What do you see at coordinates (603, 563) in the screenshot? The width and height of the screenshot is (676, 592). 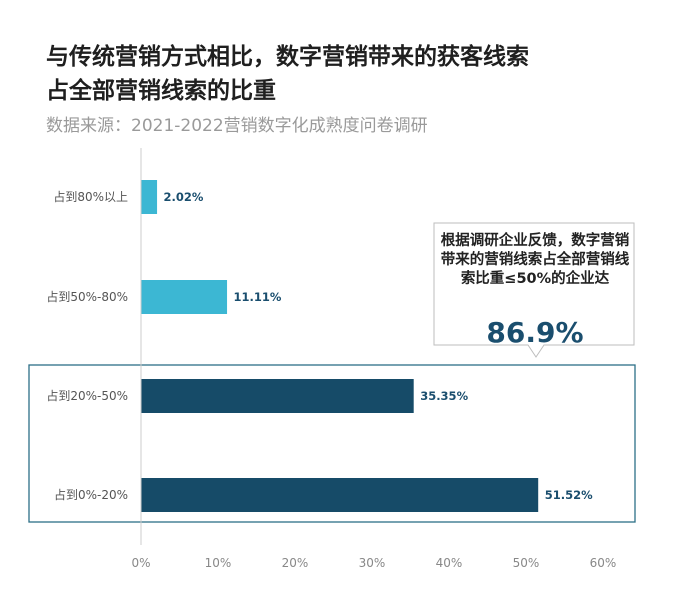 I see `x-tick-label: 60%` at bounding box center [603, 563].